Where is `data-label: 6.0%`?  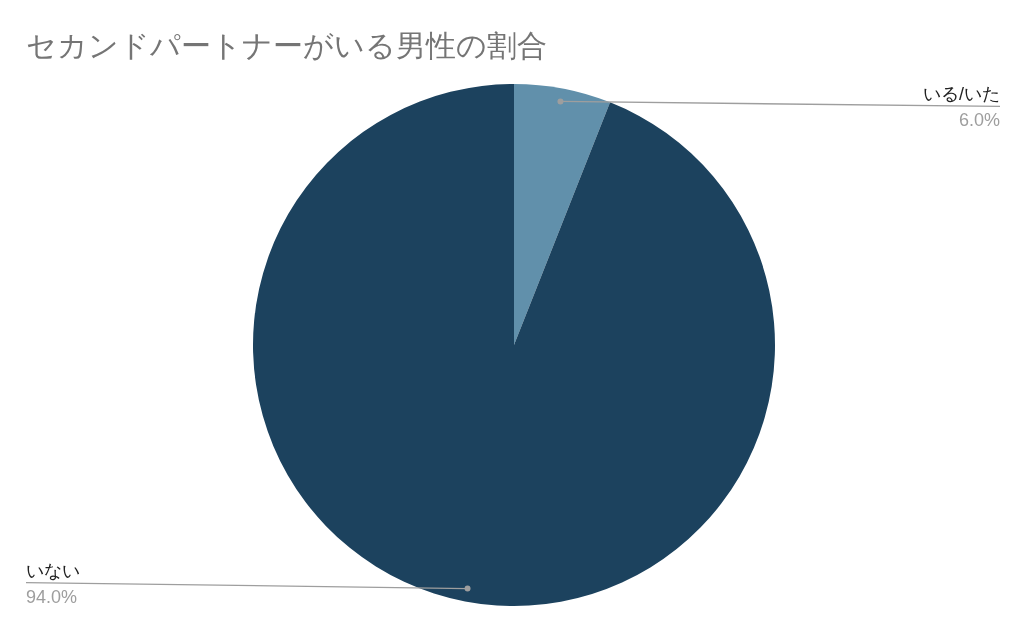
data-label: 6.0% is located at coordinates (979, 120).